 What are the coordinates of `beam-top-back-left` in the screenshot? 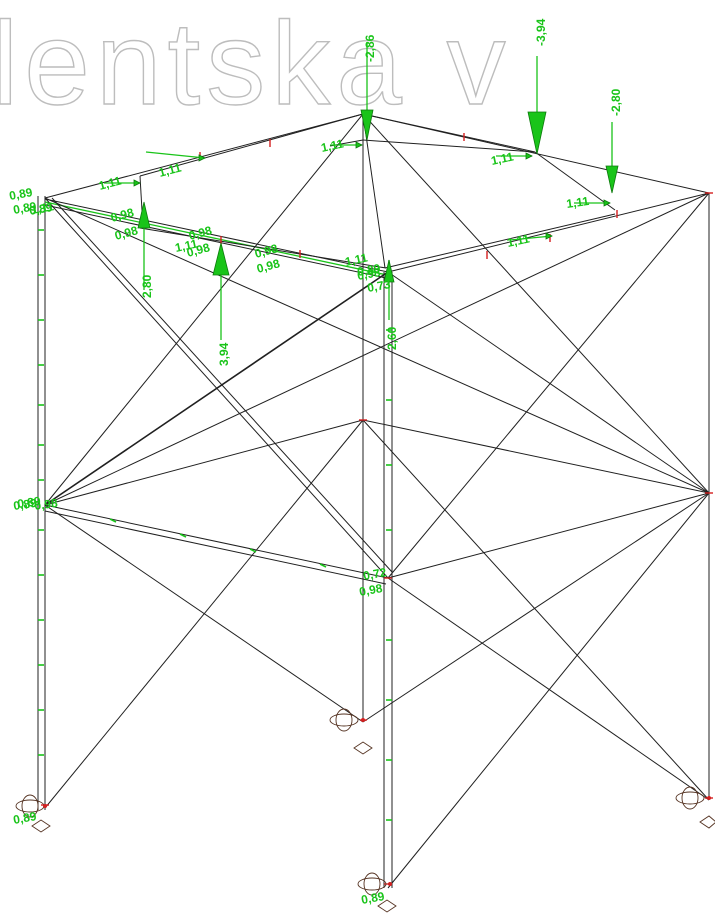 It's located at (204, 156).